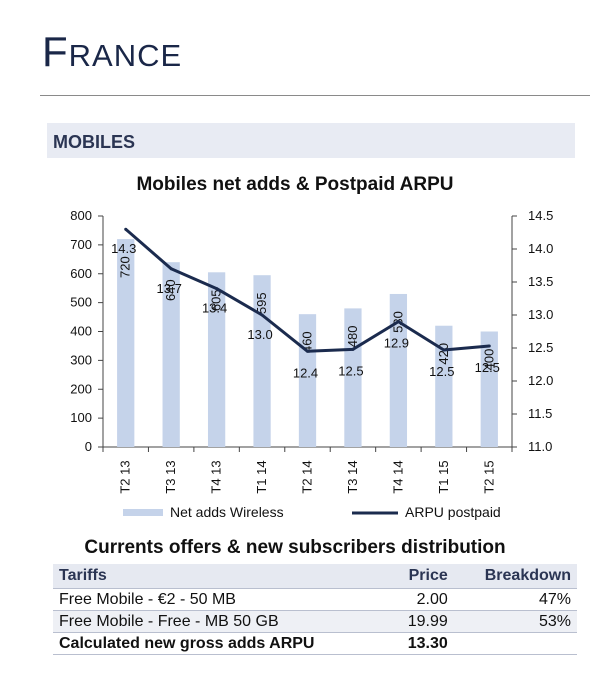  What do you see at coordinates (125, 476) in the screenshot?
I see `x-axis-category-label: T2 13` at bounding box center [125, 476].